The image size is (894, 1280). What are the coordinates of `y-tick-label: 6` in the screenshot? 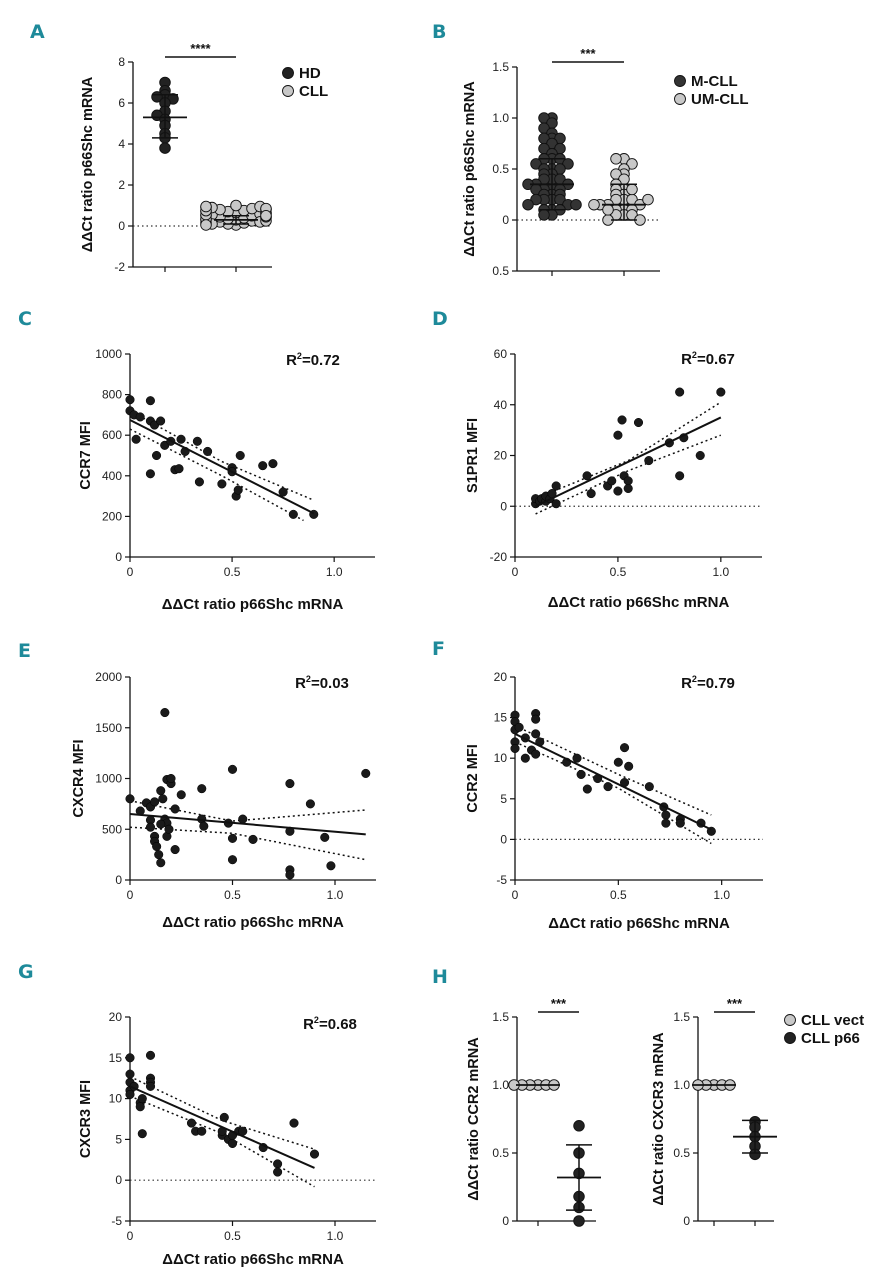 It's located at (121, 103).